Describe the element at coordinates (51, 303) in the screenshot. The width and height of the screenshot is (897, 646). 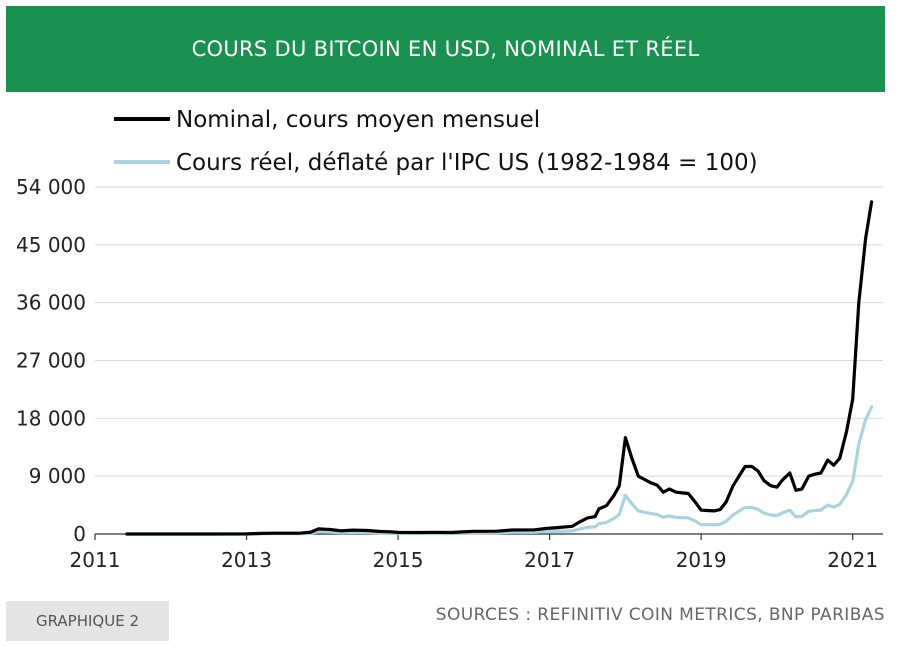
I see `y-tick-label: 36 000` at that location.